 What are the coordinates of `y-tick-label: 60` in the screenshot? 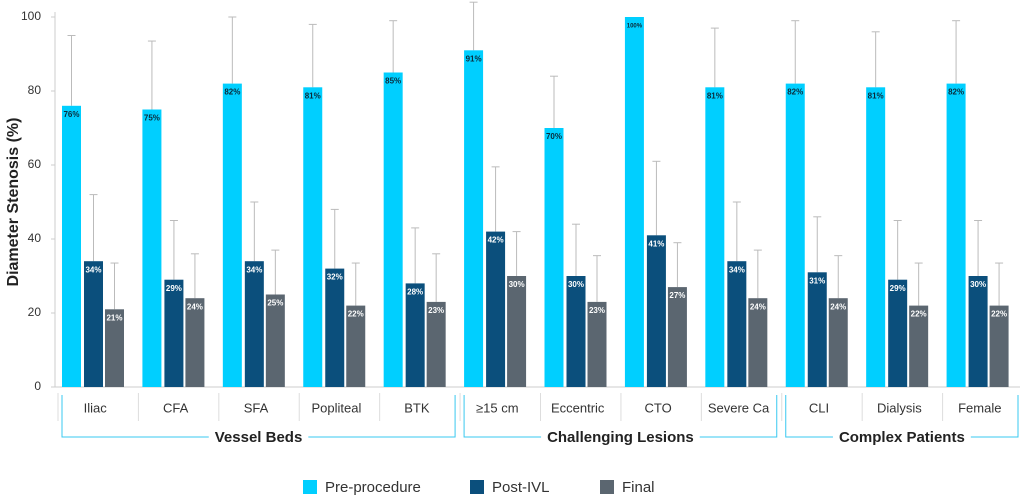 It's located at (35, 164).